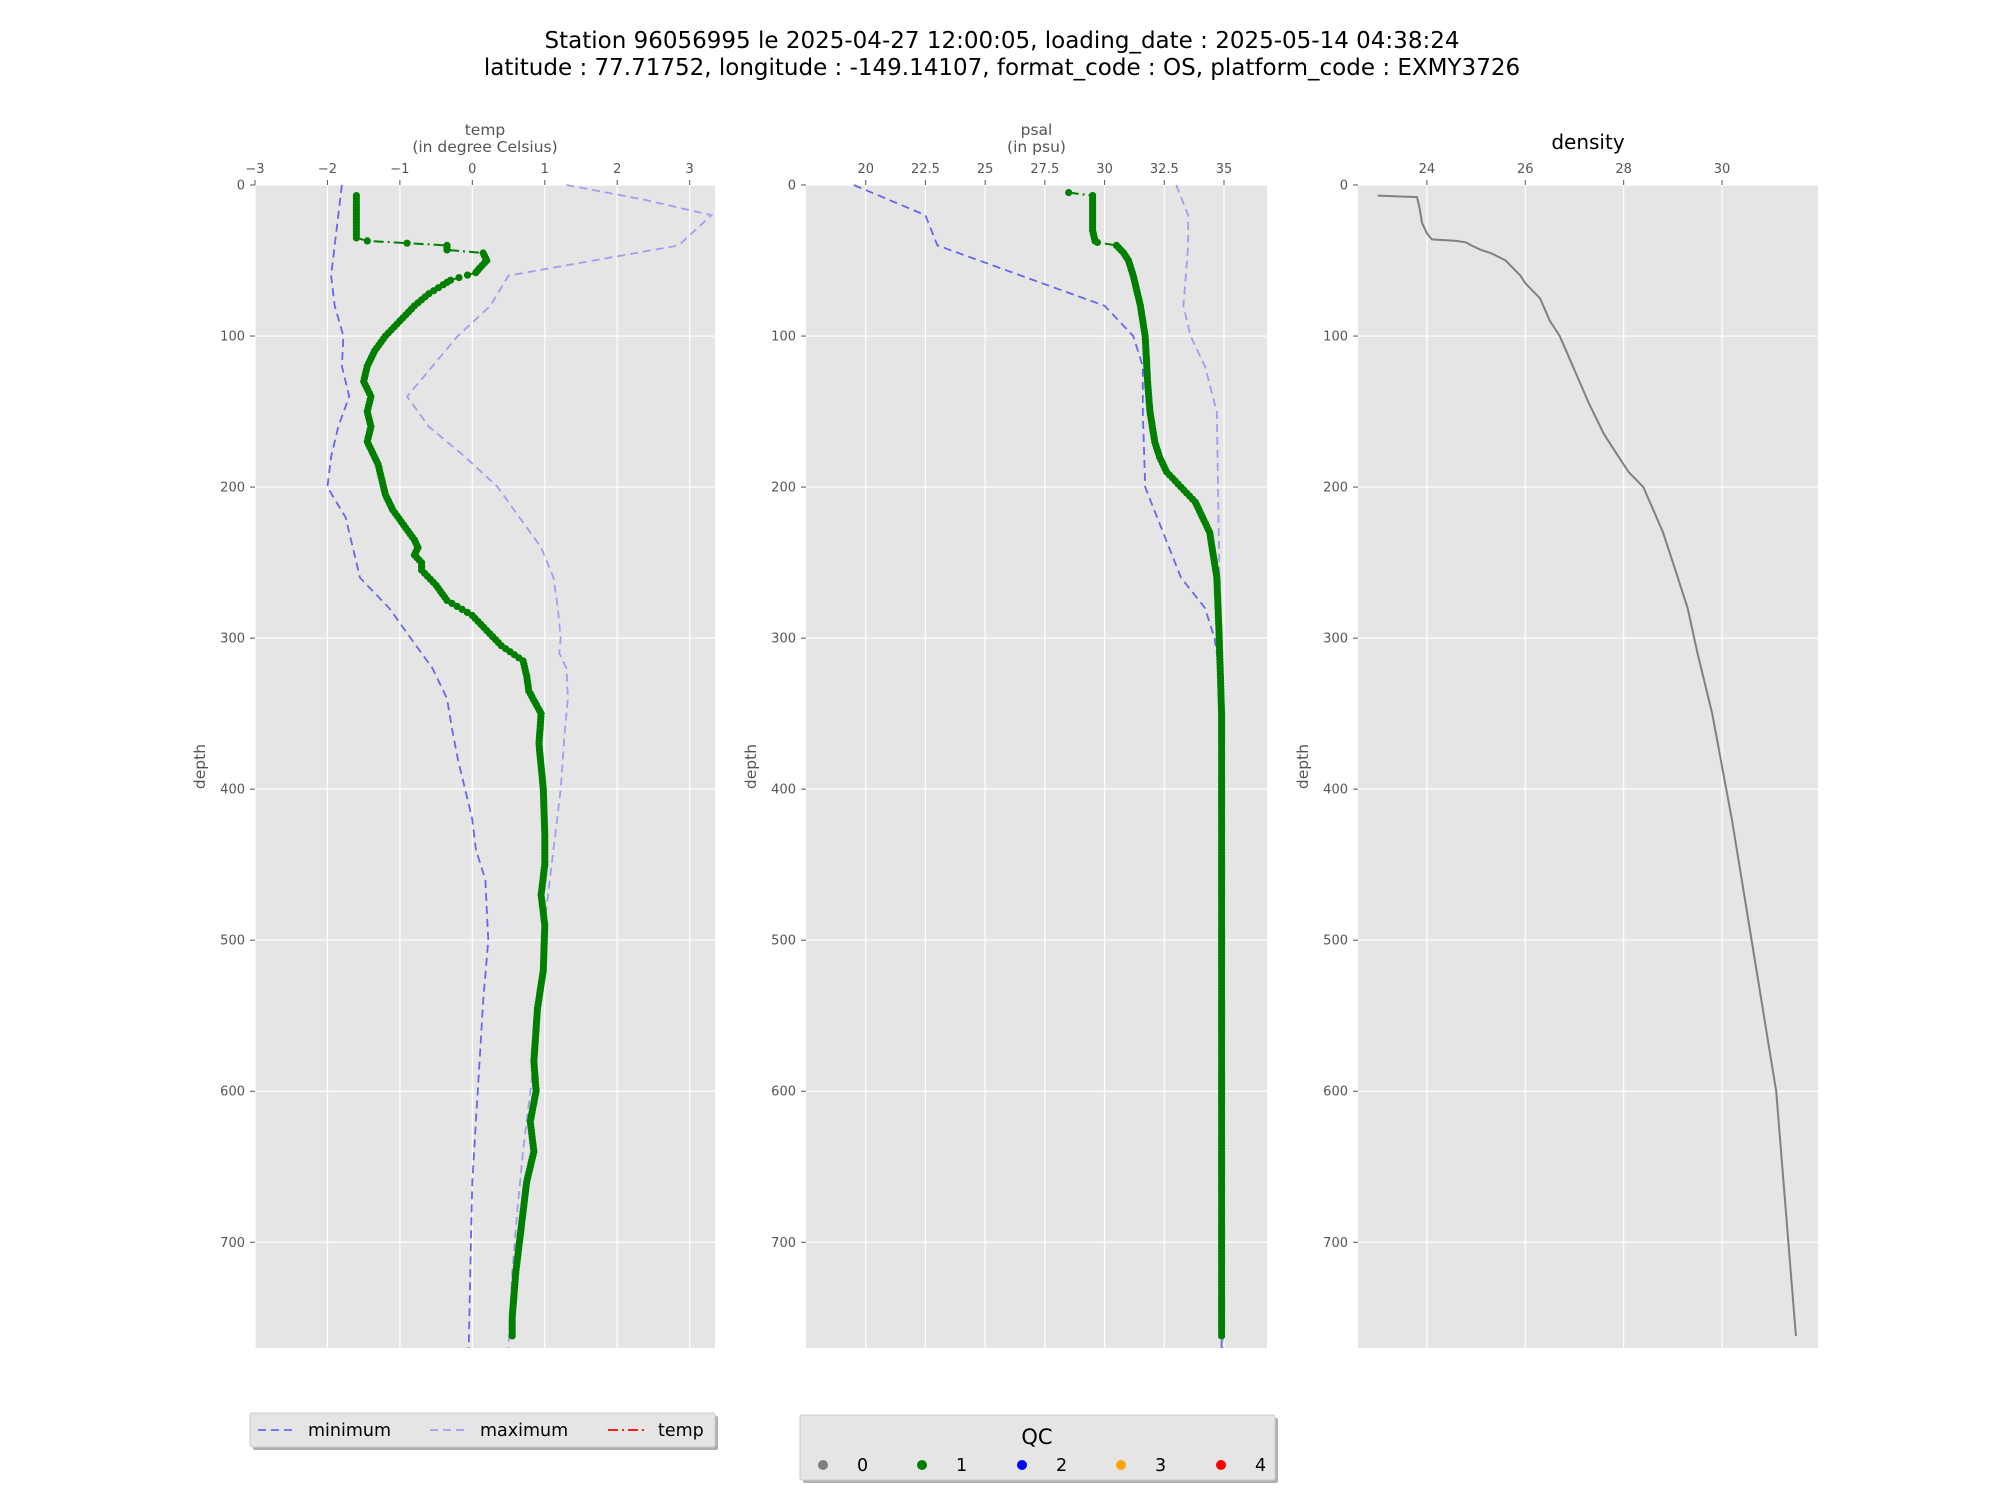 The image size is (2000, 1500). What do you see at coordinates (1221, 1465) in the screenshot?
I see `legend-qc-4-marker` at bounding box center [1221, 1465].